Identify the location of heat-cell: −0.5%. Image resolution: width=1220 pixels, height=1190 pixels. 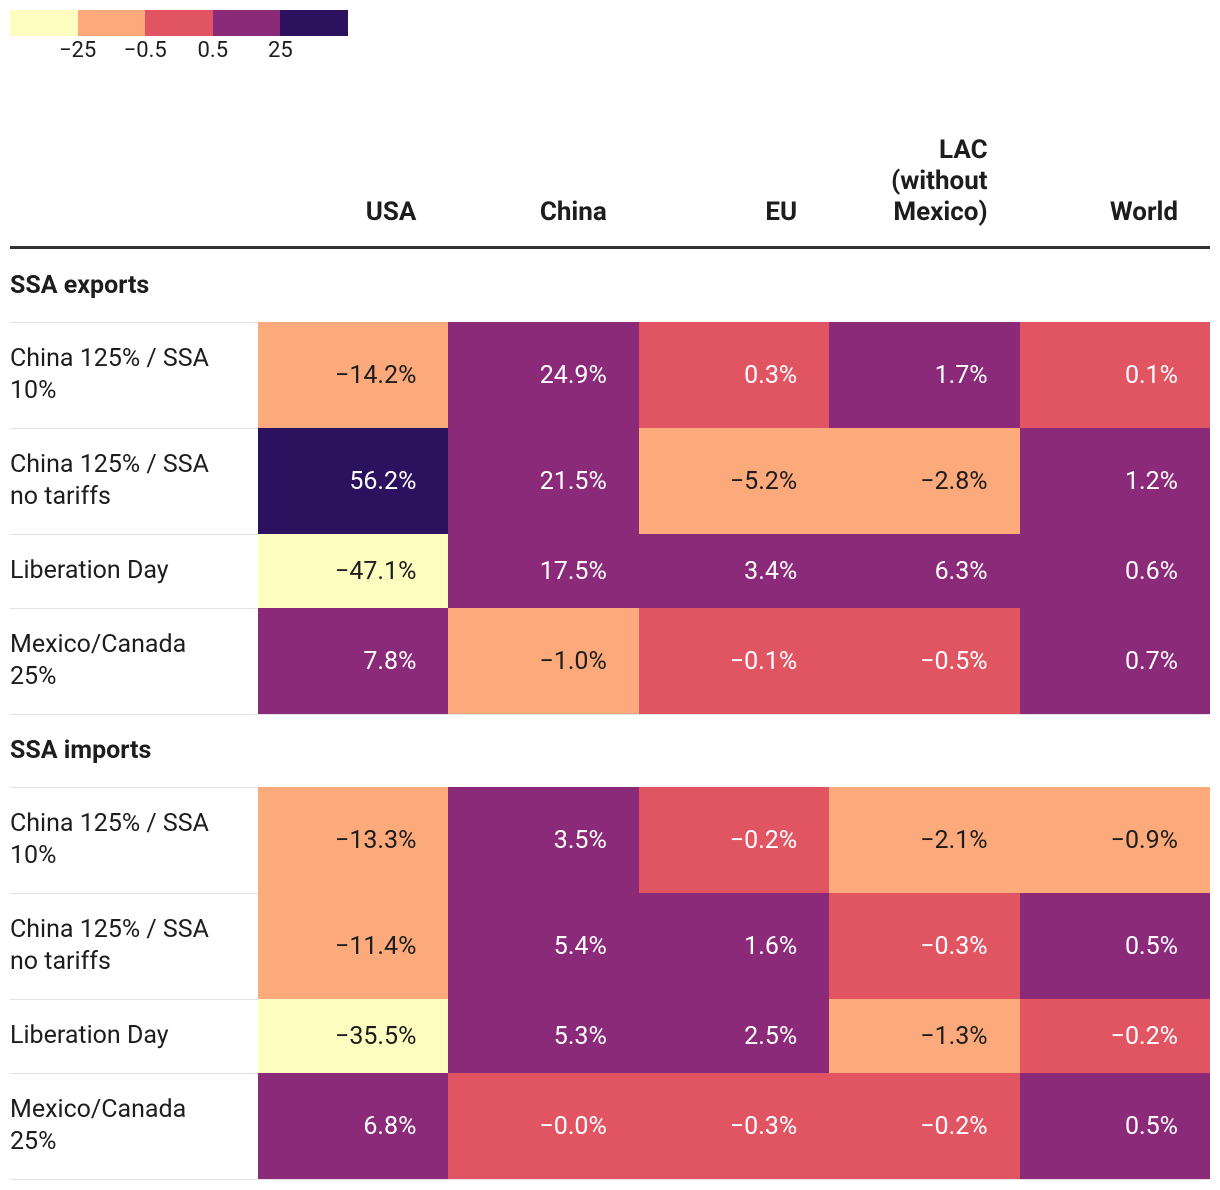
(924, 661).